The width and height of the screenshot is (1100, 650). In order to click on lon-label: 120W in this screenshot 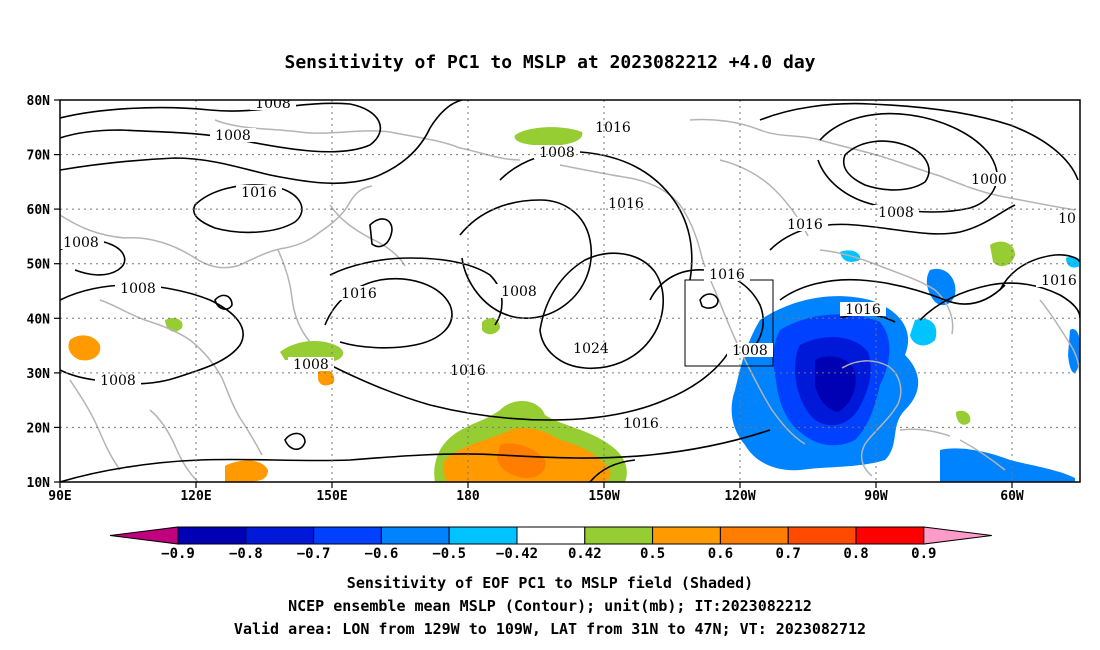, I will do `click(739, 496)`.